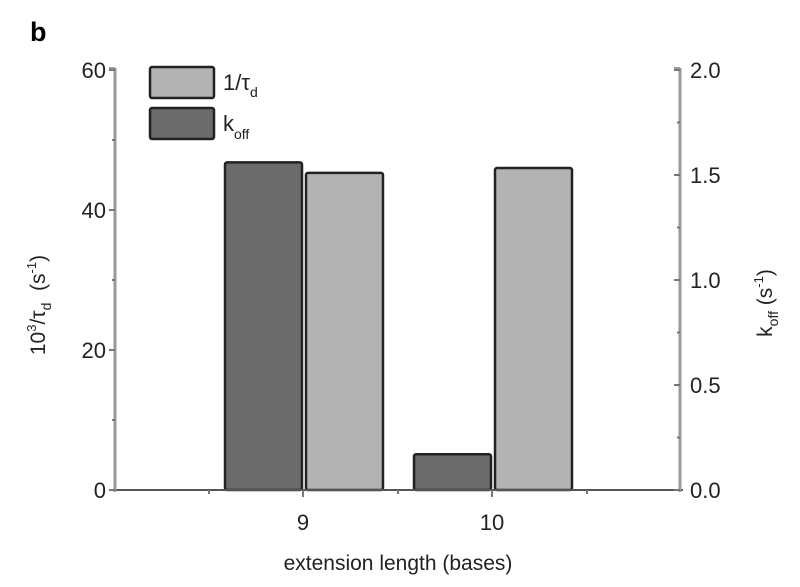 The image size is (800, 587). What do you see at coordinates (705, 175) in the screenshot?
I see `y-right-tick-label: 1.5` at bounding box center [705, 175].